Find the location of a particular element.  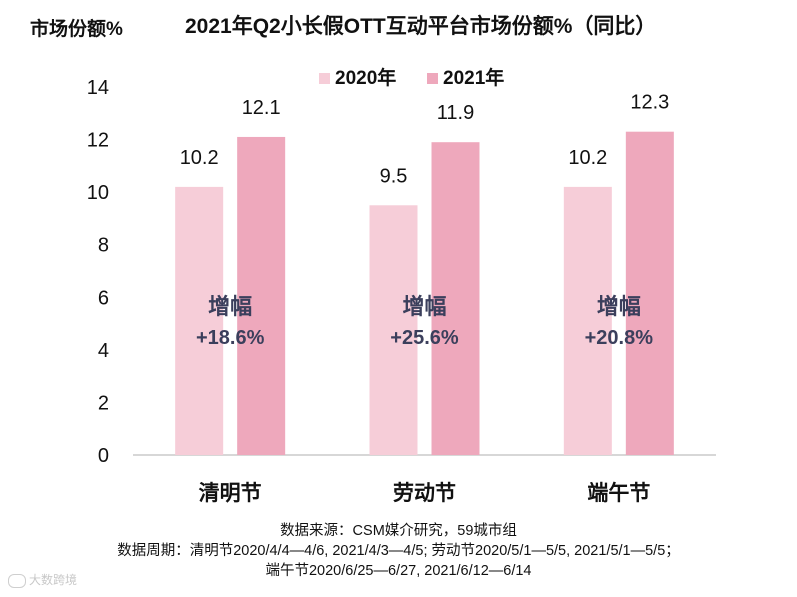

y-axis-unit-label: 市场份额% is located at coordinates (76, 29).